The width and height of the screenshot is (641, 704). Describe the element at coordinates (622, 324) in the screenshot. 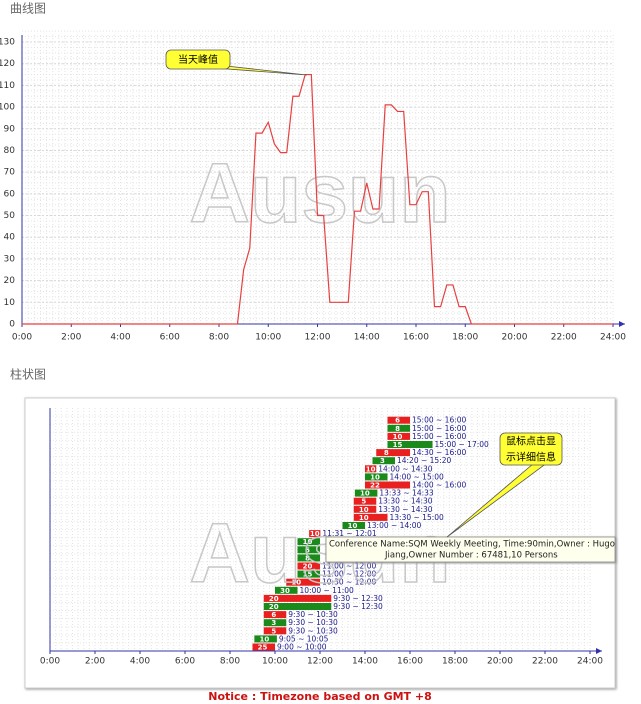

I see `axis-arrow` at that location.